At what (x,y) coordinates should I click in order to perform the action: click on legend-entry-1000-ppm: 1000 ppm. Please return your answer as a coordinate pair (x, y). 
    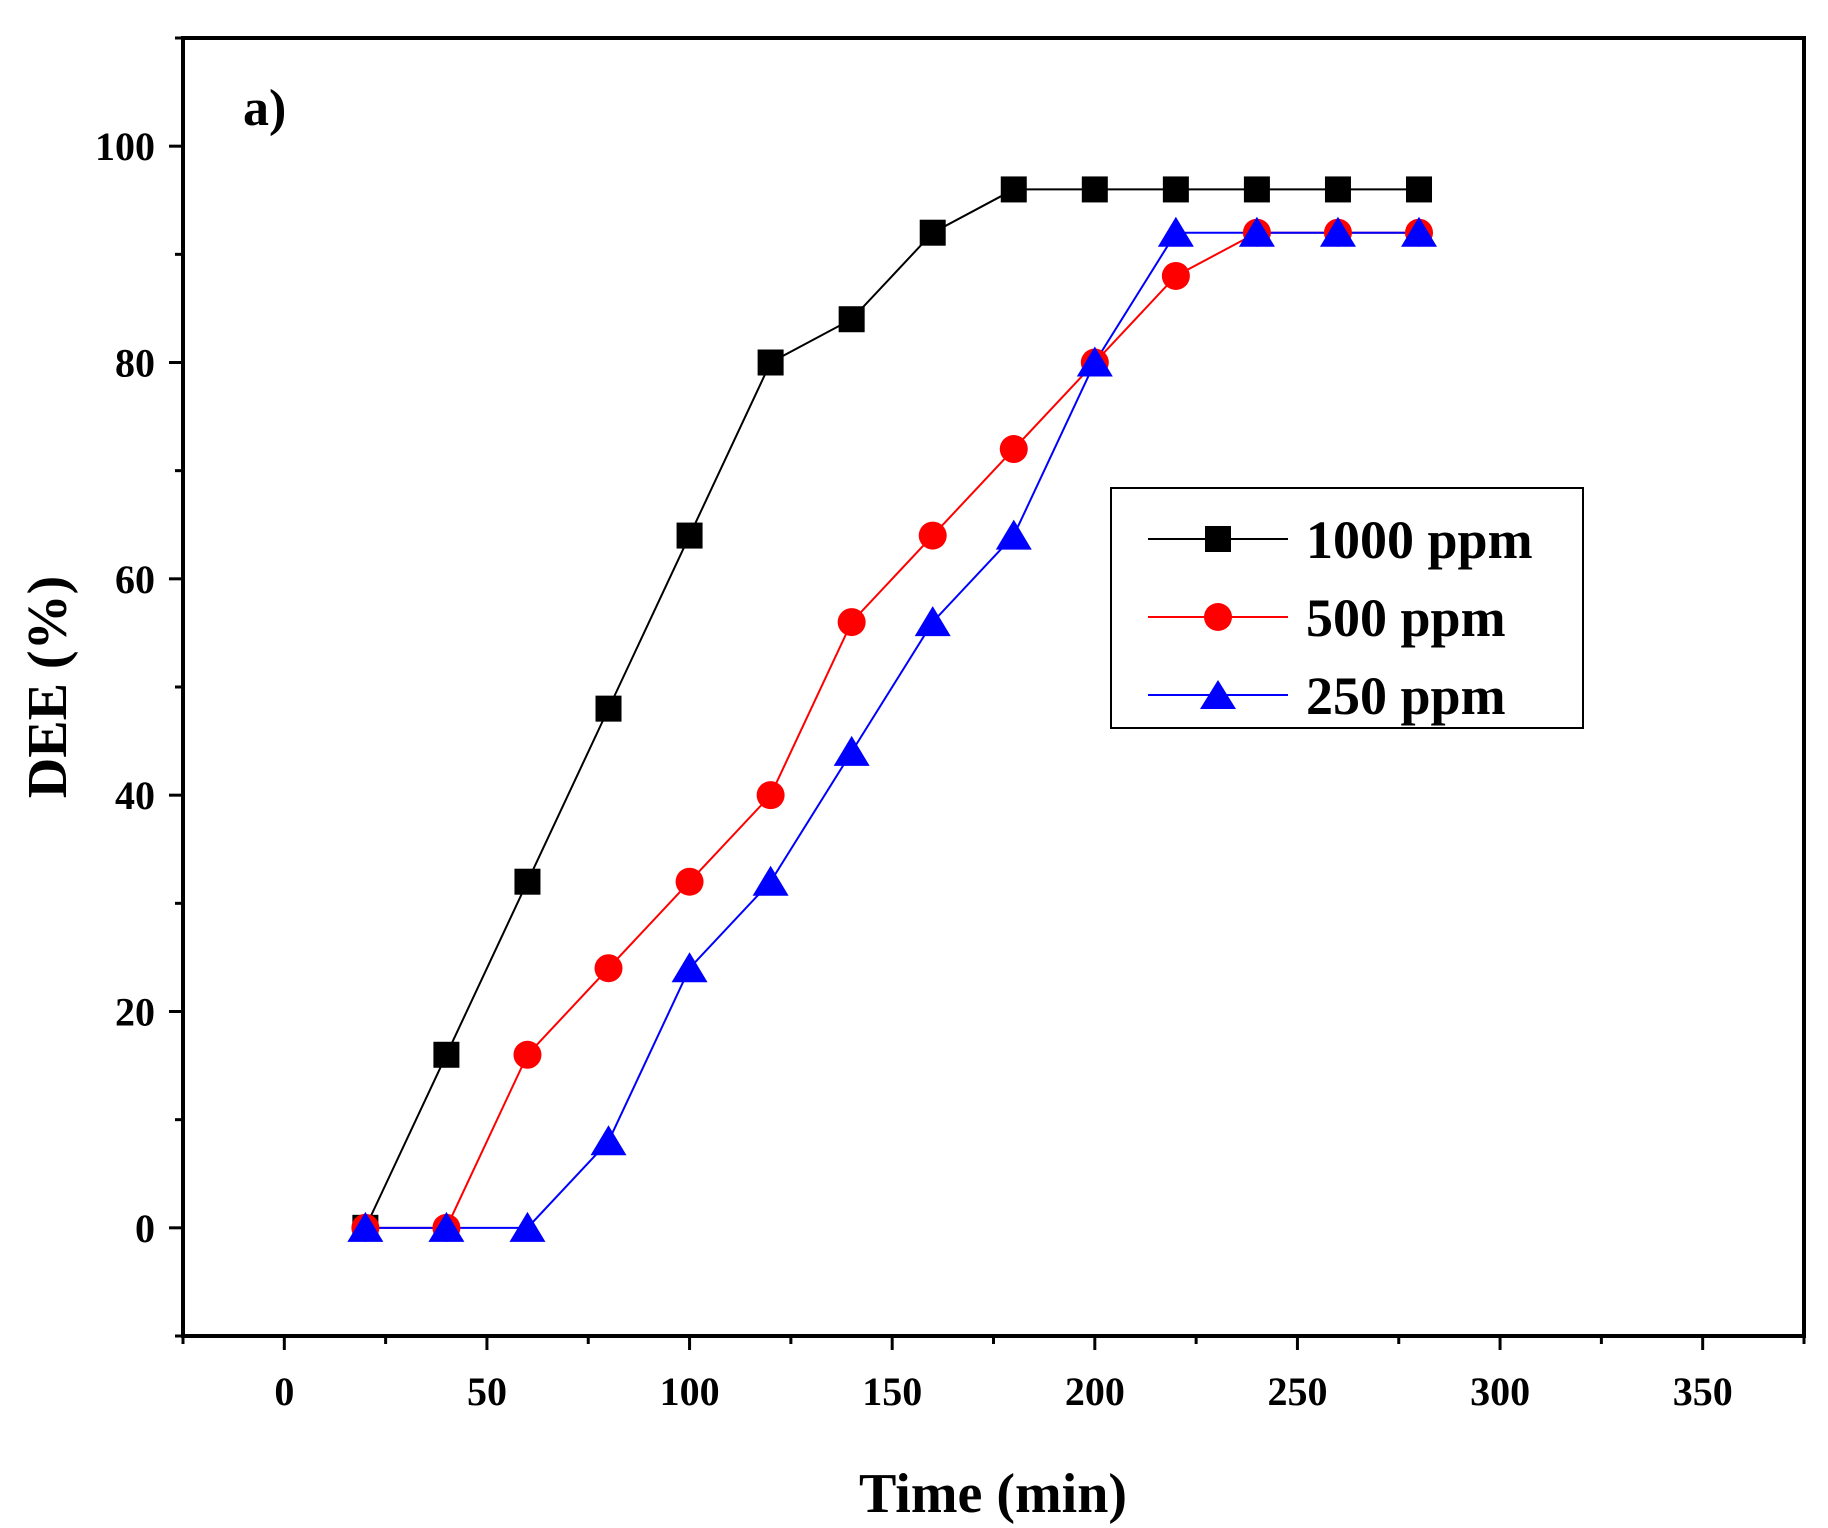
    Looking at the image, I should click on (1340, 540).